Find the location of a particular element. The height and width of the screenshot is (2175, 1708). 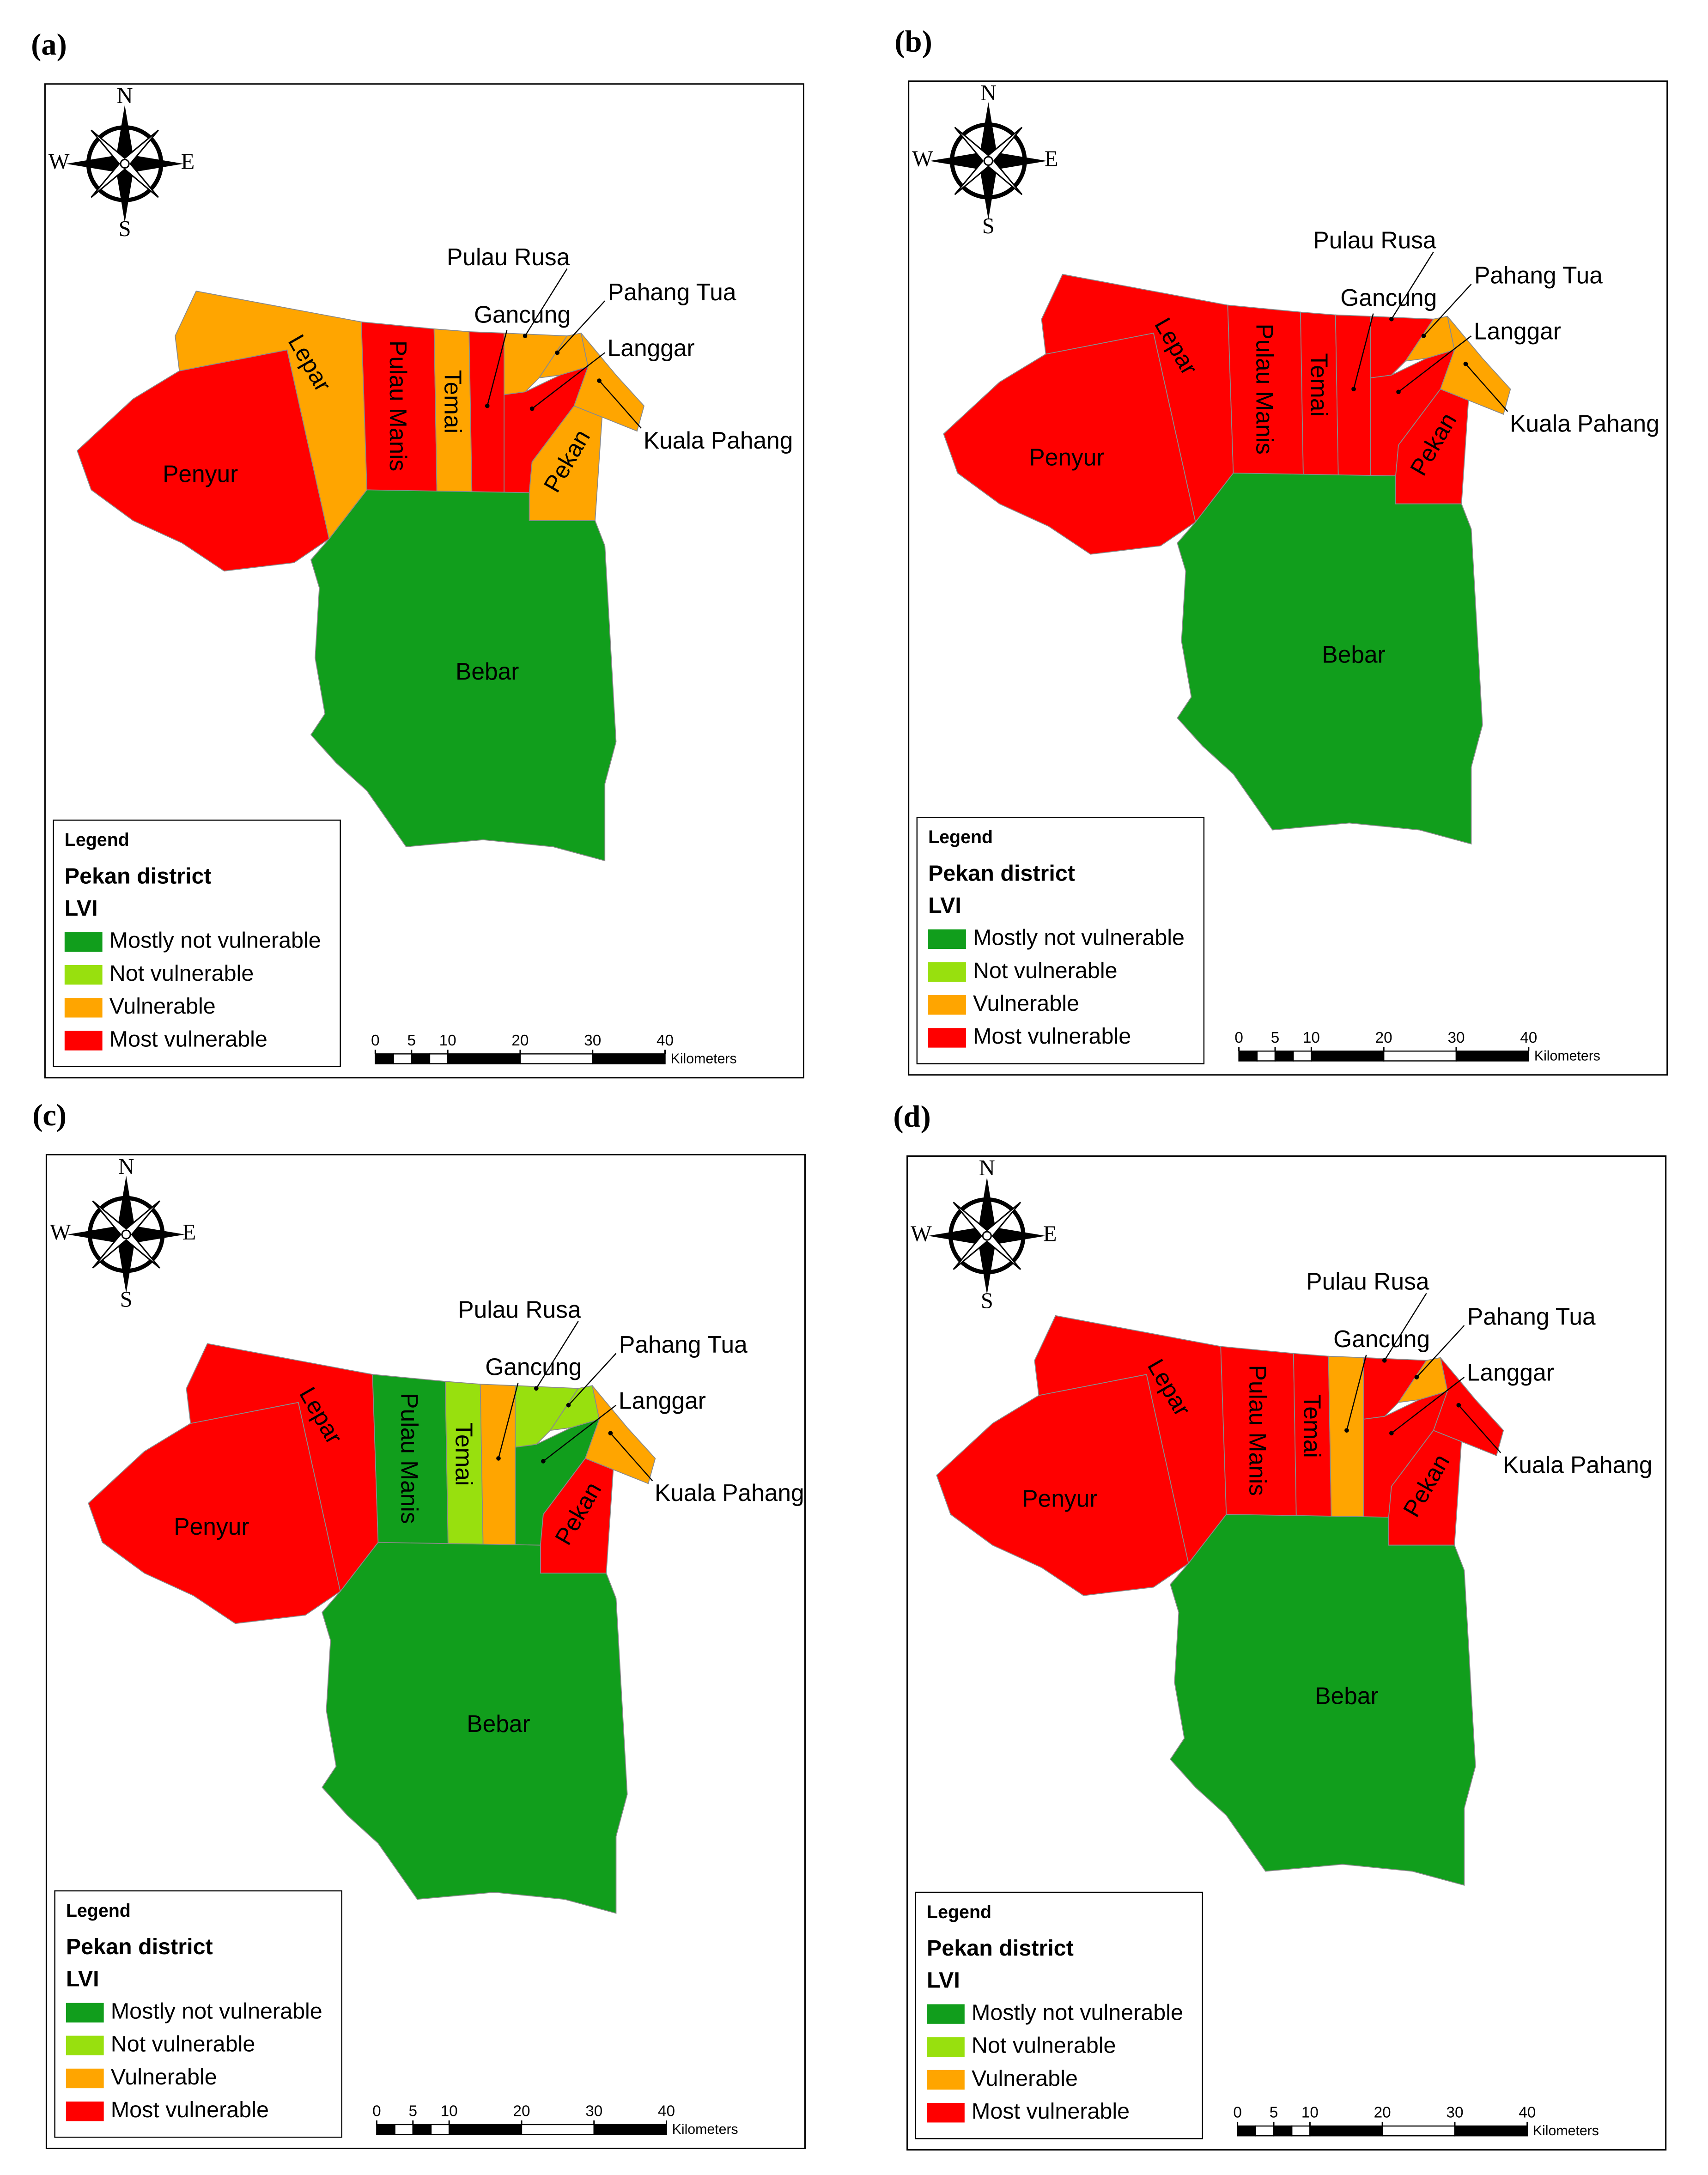

panel-label: (b) is located at coordinates (913, 42).